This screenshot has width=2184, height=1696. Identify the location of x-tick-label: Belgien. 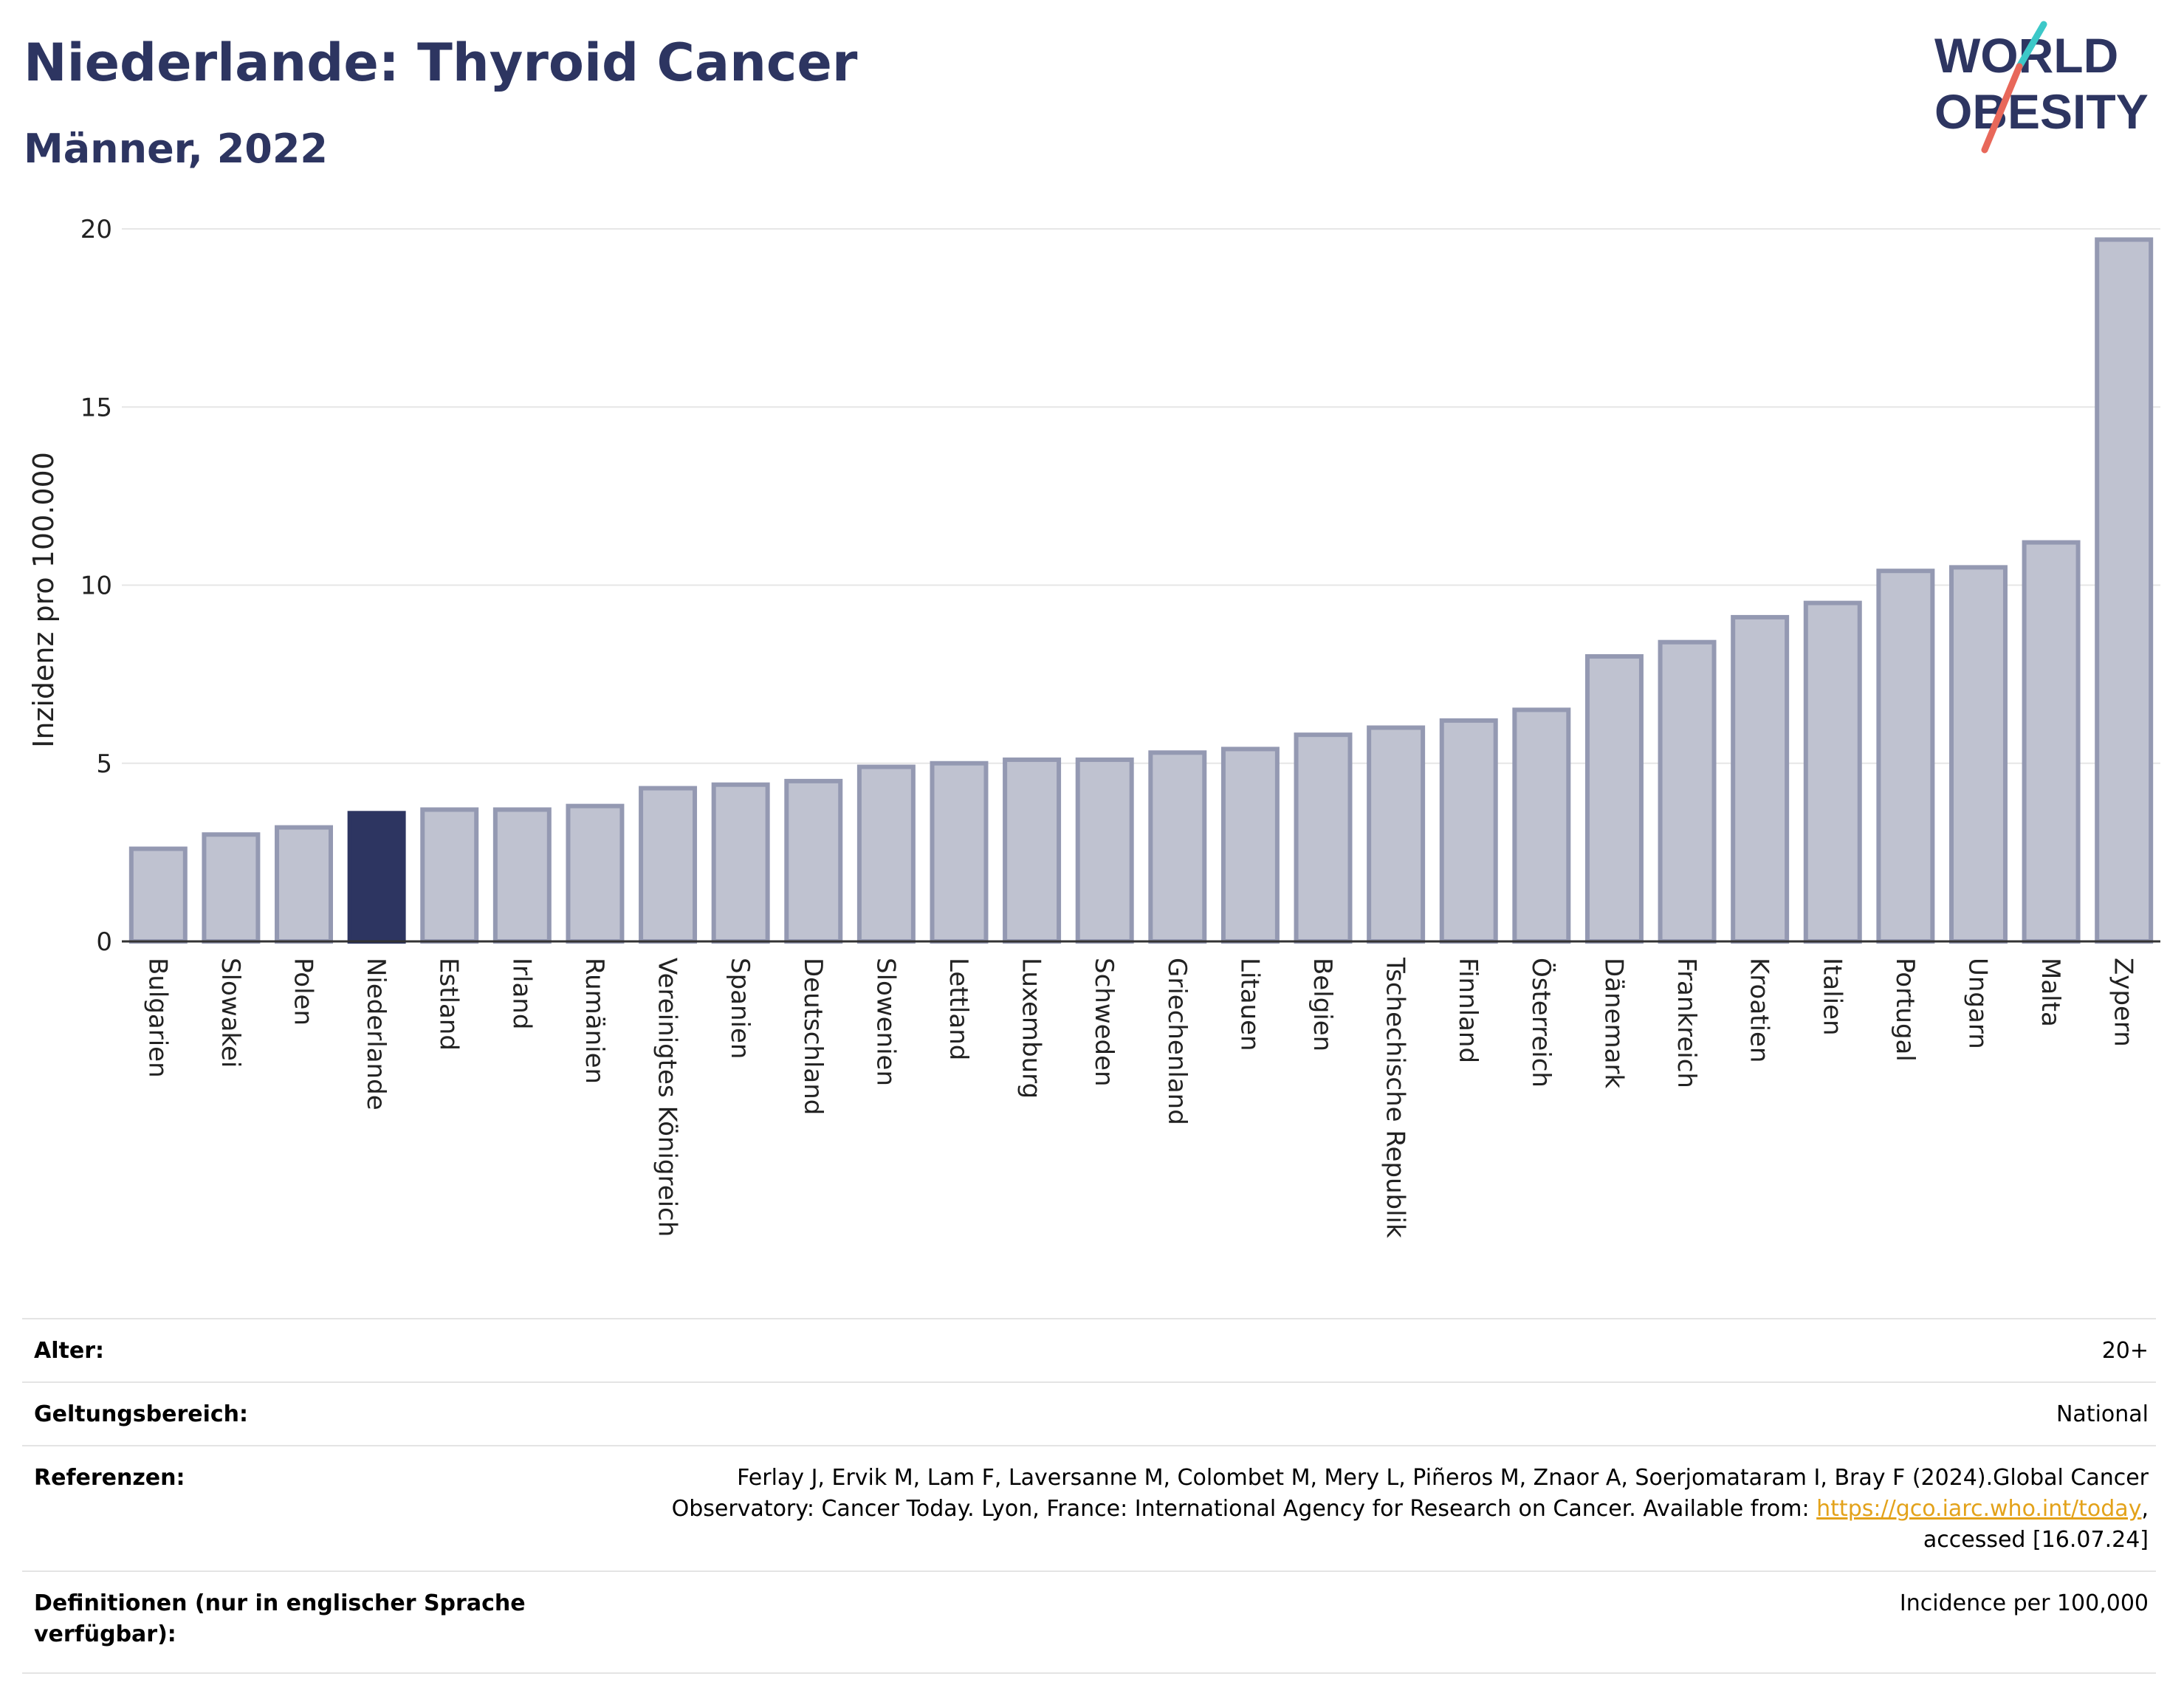
(1322, 1004).